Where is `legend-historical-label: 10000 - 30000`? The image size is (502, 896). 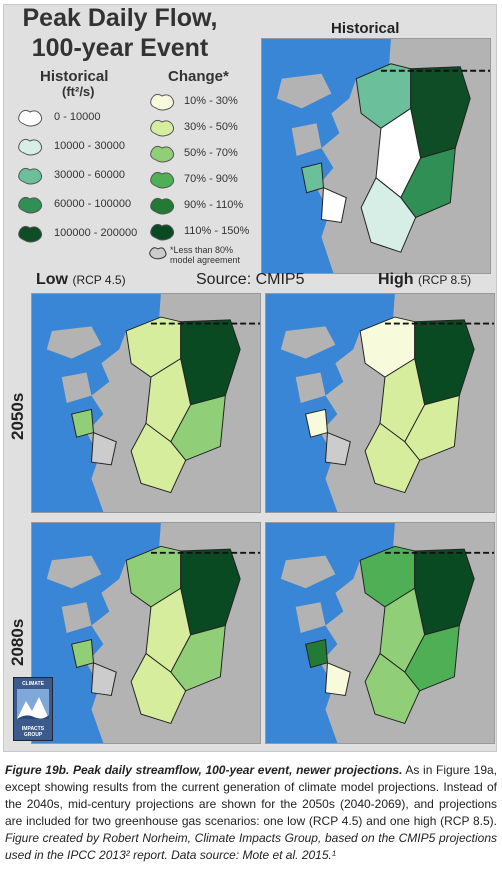
legend-historical-label: 10000 - 30000 is located at coordinates (89, 146).